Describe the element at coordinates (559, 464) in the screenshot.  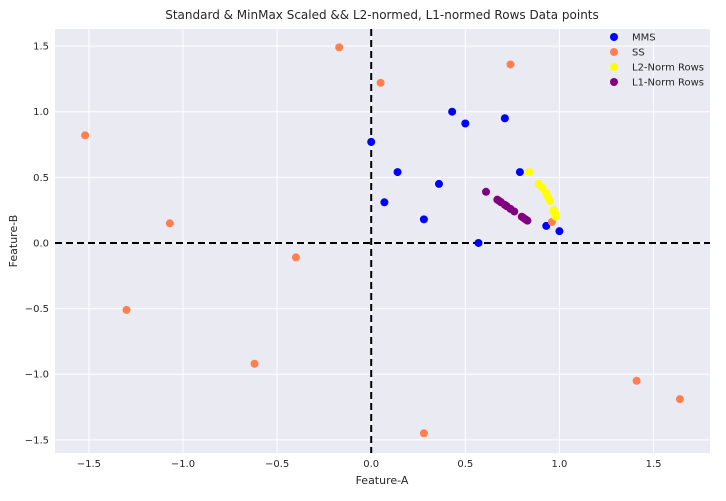
I see `x-tick-label: 1.0` at that location.